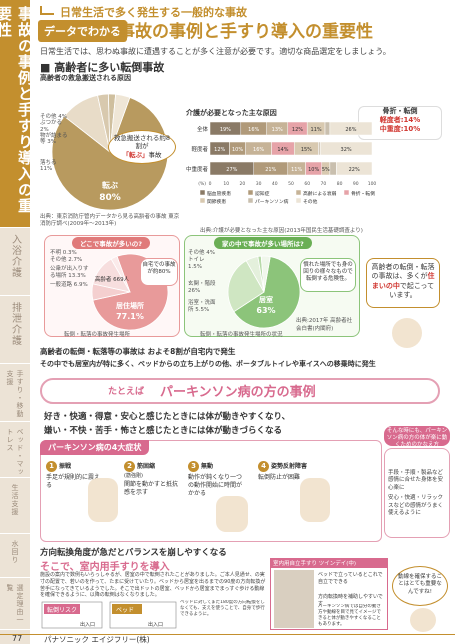 This screenshot has height=644, width=455. What do you see at coordinates (320, 193) in the screenshot?
I see `bar-legend-label: 高齢による衰弱` at bounding box center [320, 193].